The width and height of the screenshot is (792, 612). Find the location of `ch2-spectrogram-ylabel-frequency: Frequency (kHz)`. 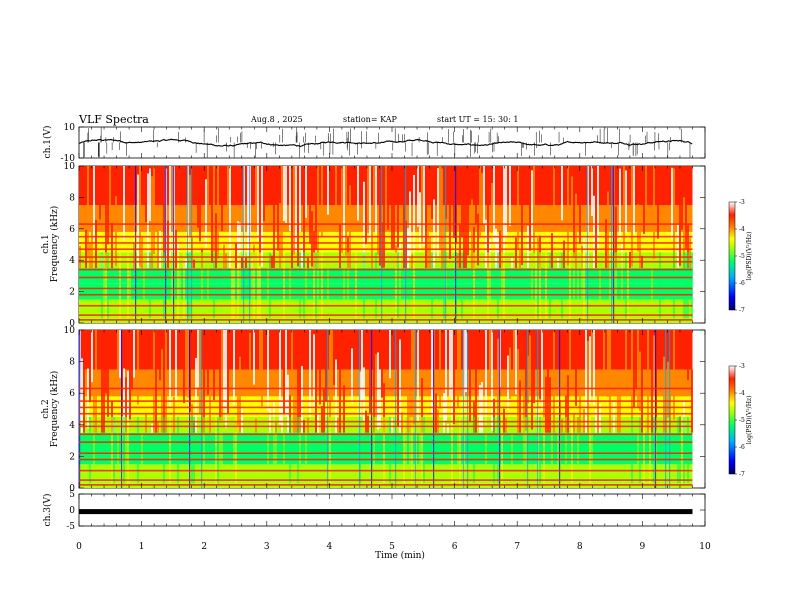

ch2-spectrogram-ylabel-frequency: Frequency (kHz) is located at coordinates (54, 409).